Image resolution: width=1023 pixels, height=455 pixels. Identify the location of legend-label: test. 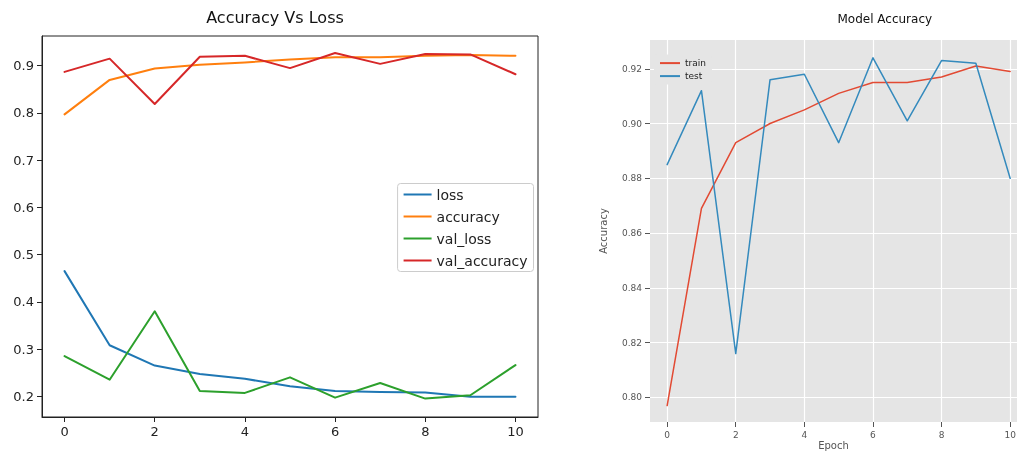
(694, 76).